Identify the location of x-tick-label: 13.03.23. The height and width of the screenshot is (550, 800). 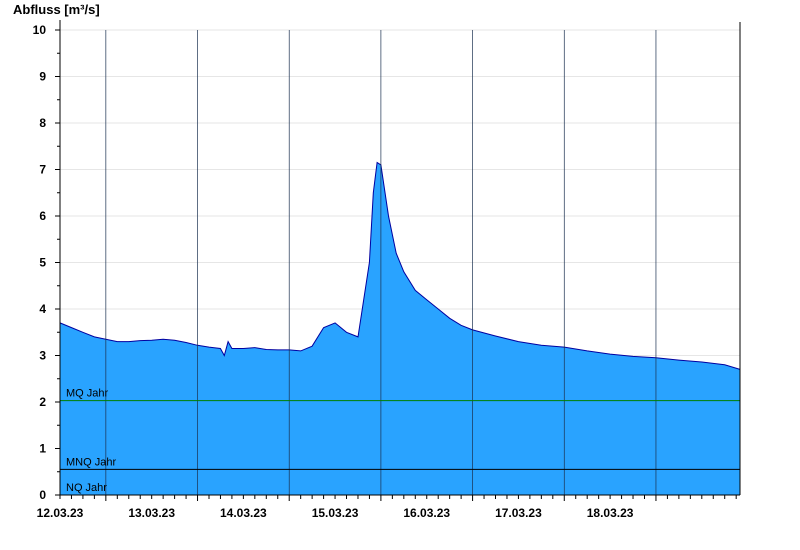
(151, 513).